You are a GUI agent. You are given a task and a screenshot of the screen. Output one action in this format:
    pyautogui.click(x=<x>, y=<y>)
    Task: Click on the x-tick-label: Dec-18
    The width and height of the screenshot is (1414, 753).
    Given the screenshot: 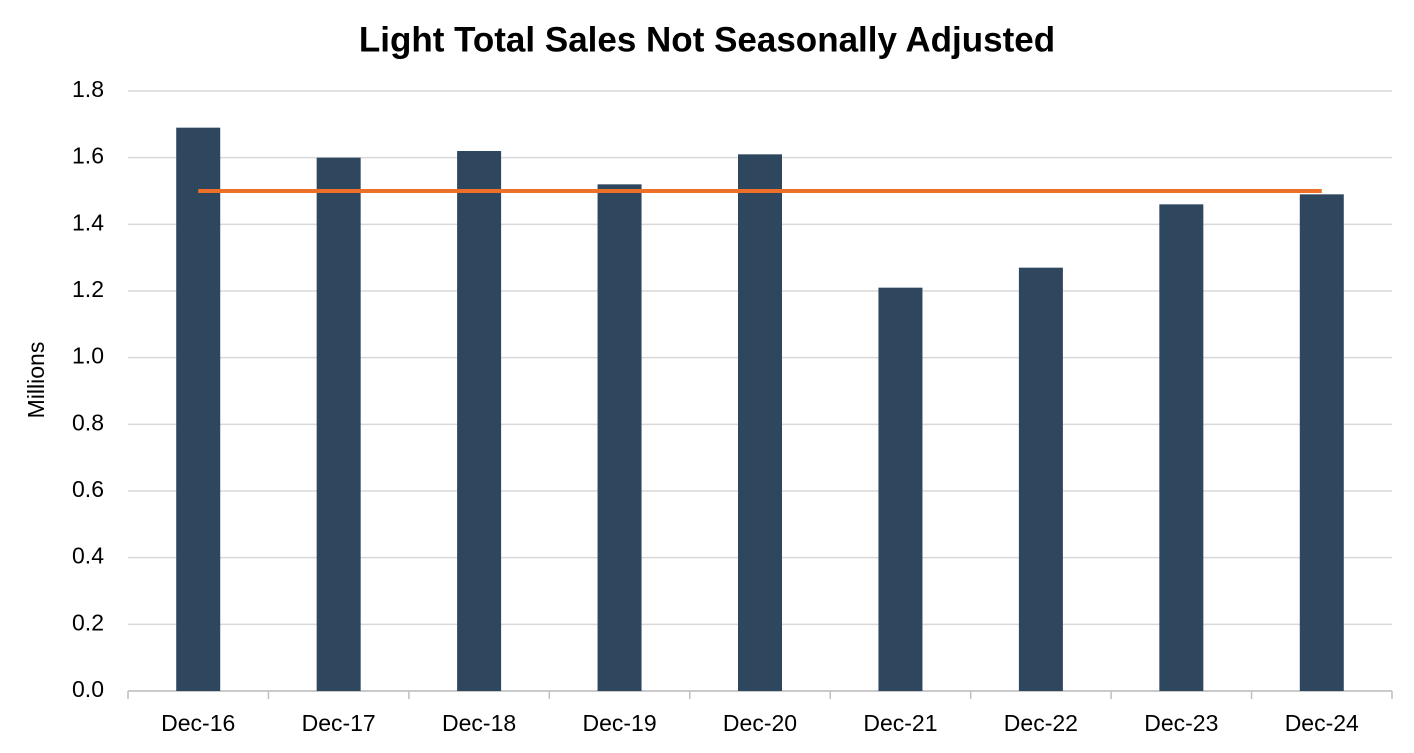 What is the action you would take?
    pyautogui.click(x=479, y=723)
    